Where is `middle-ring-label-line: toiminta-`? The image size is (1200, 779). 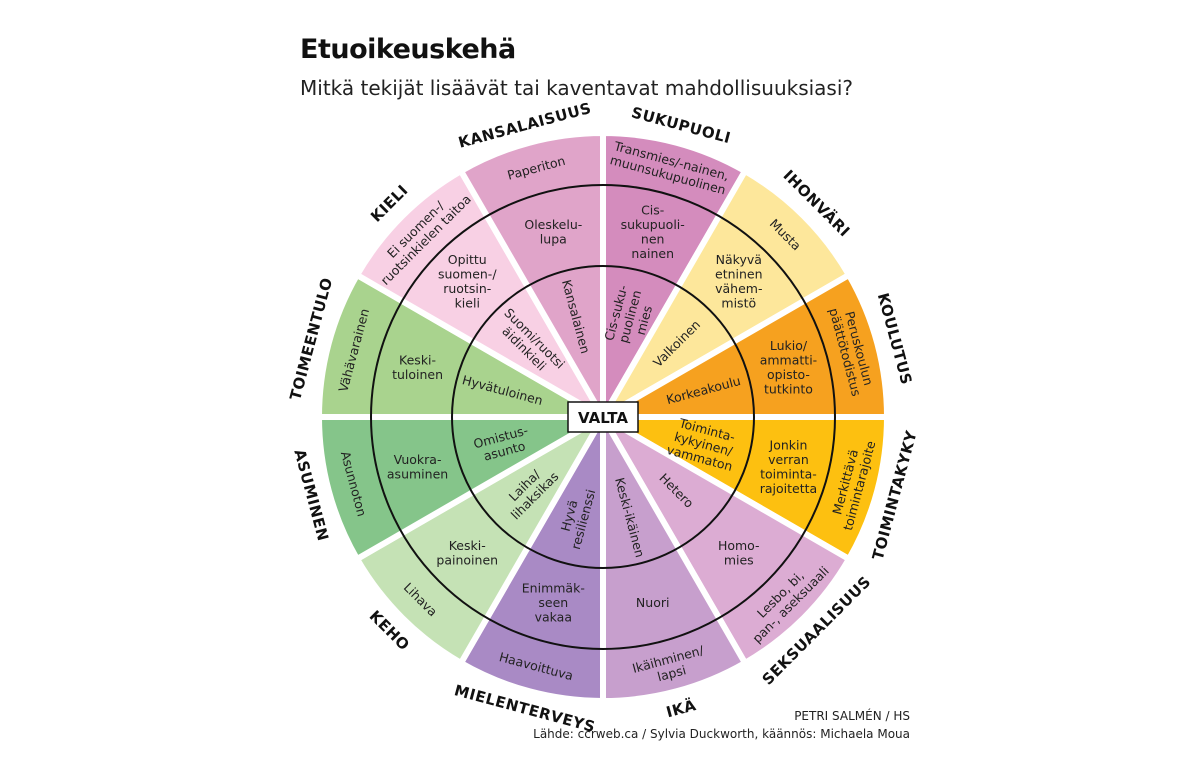
middle-ring-label-line: toiminta- is located at coordinates (788, 473).